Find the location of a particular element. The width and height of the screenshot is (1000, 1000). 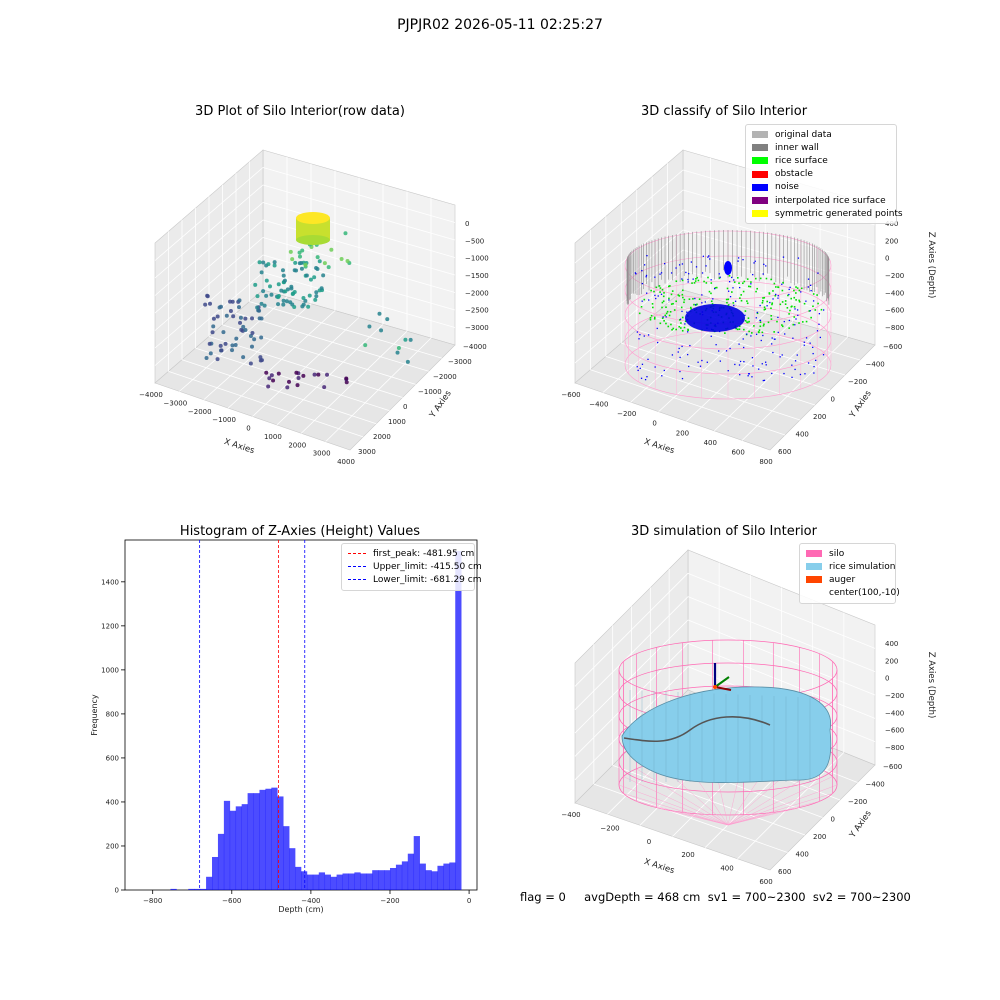

plot1-ztick-label: −2500 is located at coordinates (477, 311).